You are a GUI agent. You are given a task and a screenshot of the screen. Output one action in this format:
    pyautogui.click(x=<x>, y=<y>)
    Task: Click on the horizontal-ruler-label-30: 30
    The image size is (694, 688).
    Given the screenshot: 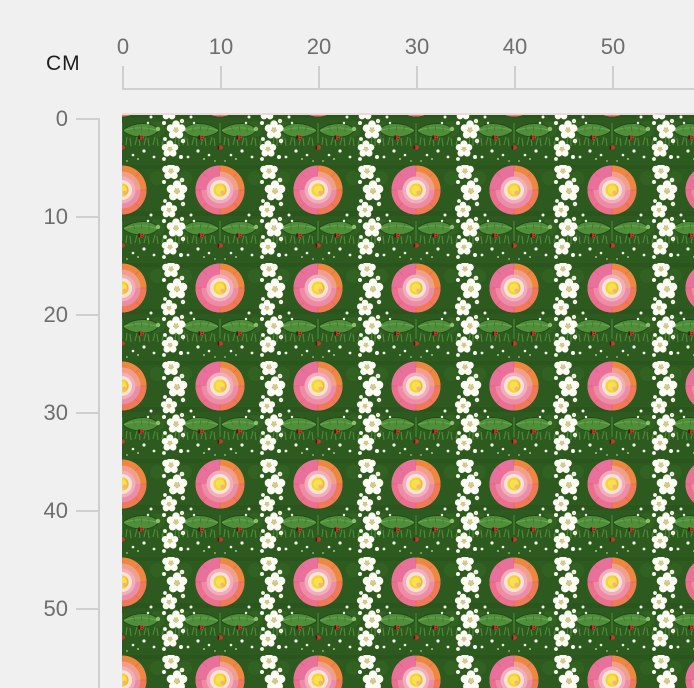 What is the action you would take?
    pyautogui.click(x=417, y=46)
    